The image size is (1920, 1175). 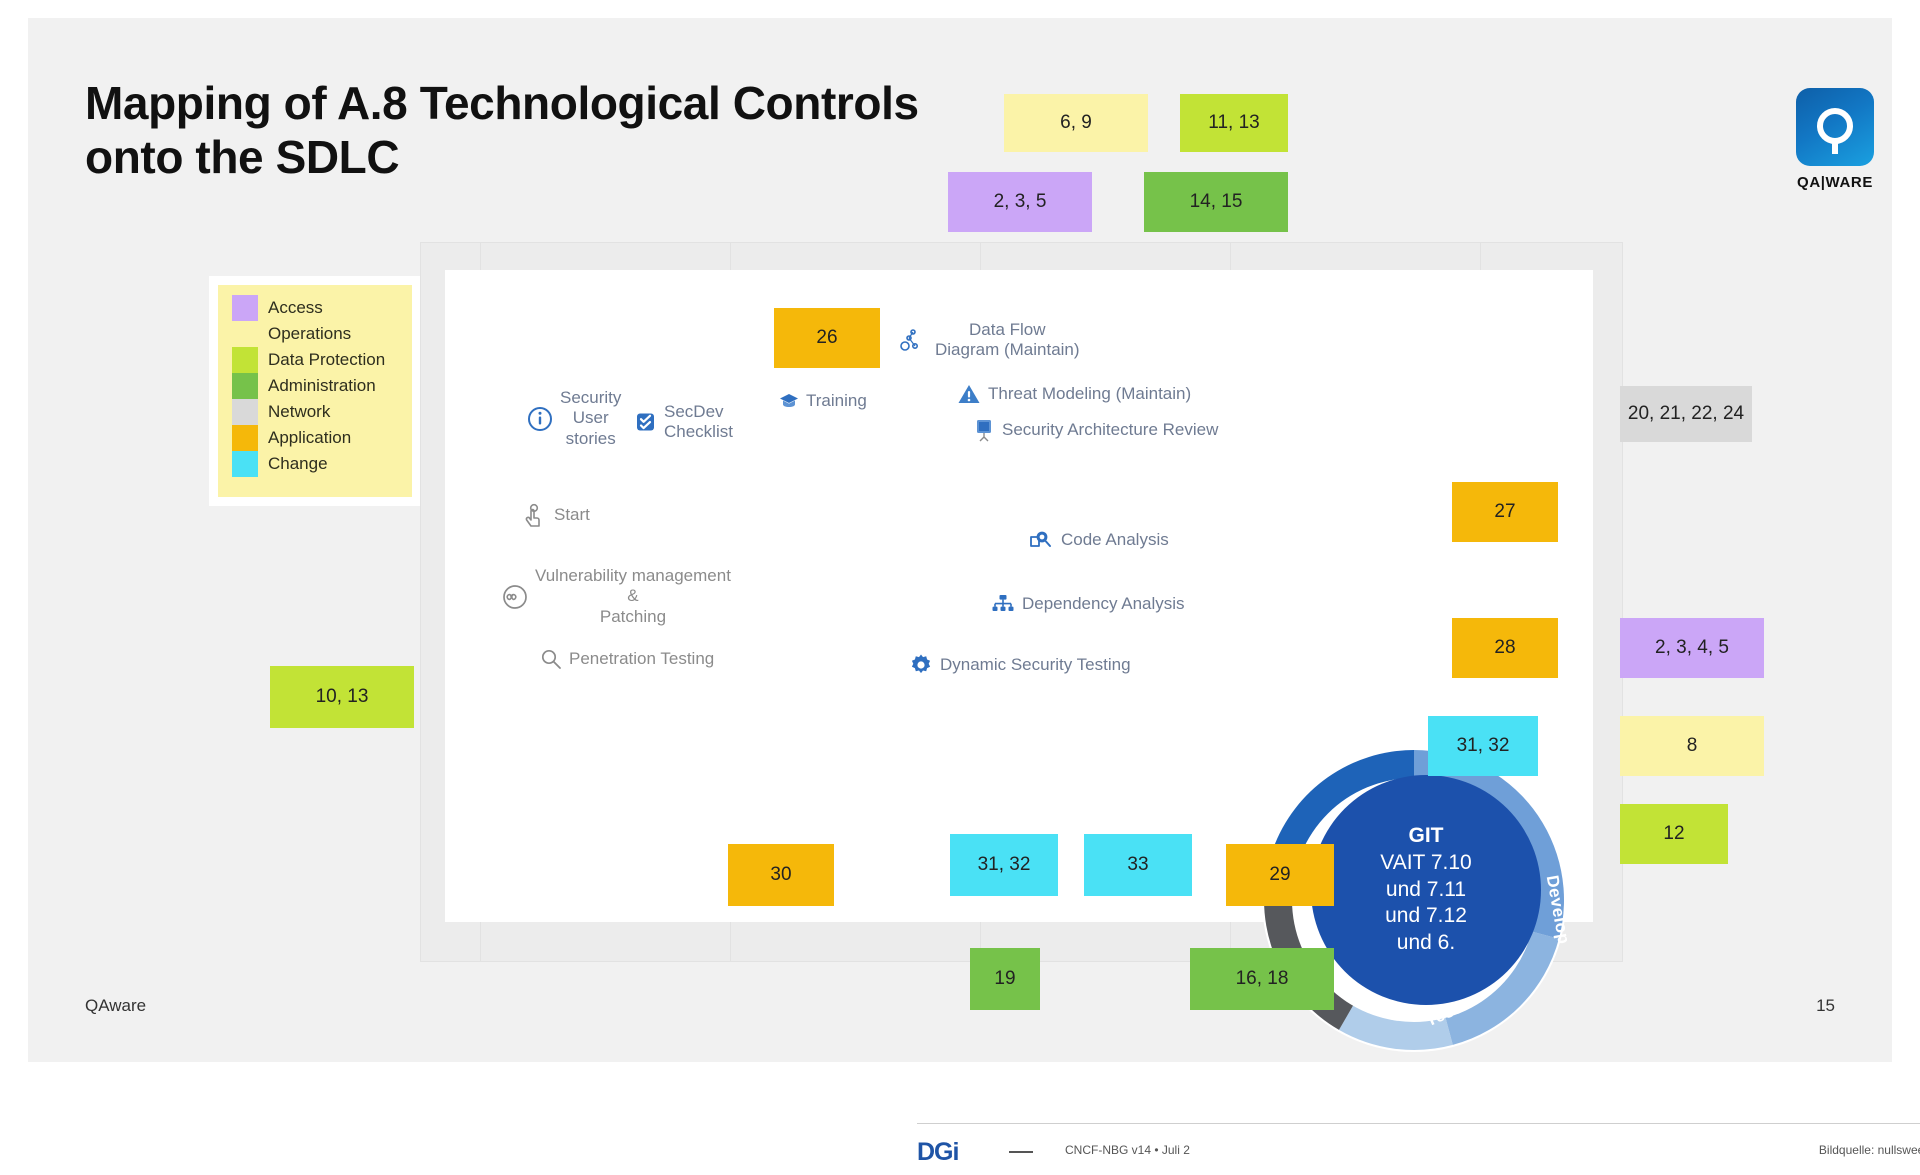 I want to click on footer-divider-dash, so click(x=1021, y=1152).